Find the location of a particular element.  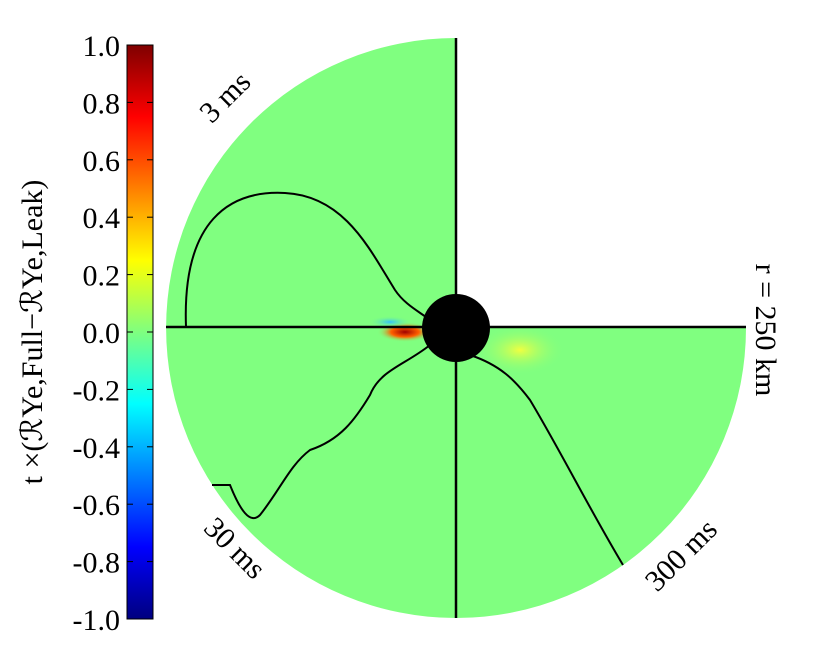

cool-spot is located at coordinates (390, 322).